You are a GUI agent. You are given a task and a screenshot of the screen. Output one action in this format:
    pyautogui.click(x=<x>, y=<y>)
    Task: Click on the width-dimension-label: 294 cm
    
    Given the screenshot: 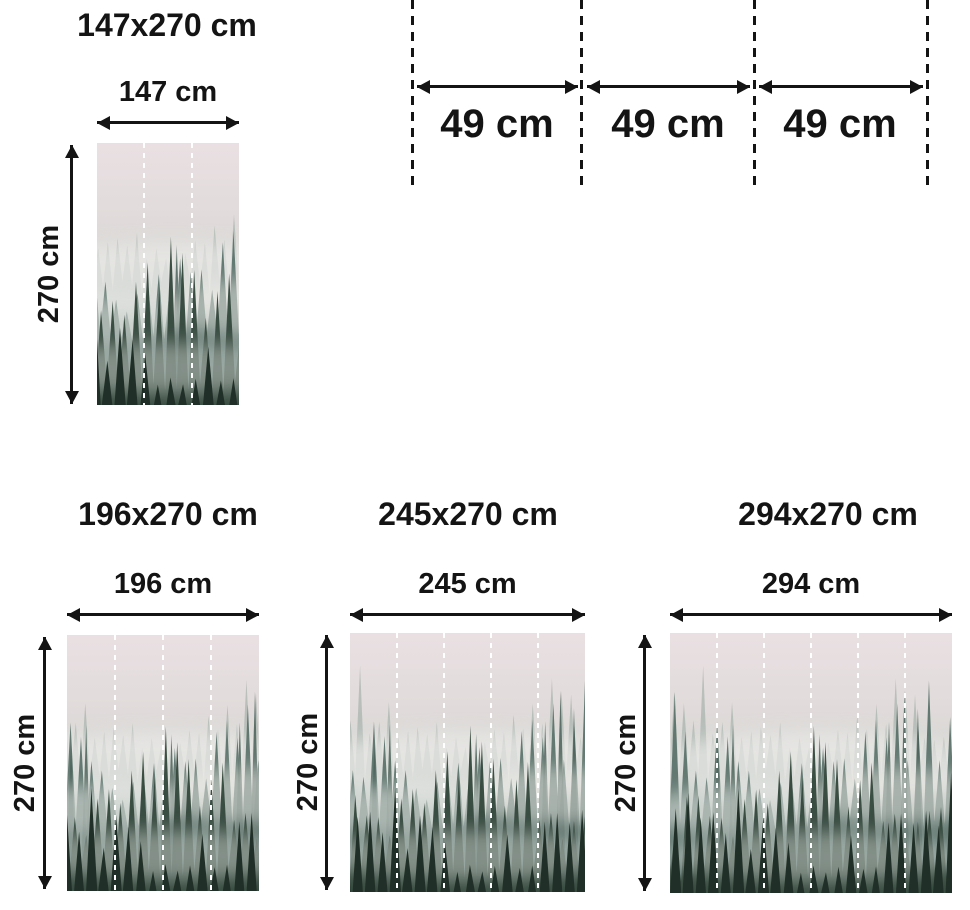 What is the action you would take?
    pyautogui.click(x=811, y=584)
    